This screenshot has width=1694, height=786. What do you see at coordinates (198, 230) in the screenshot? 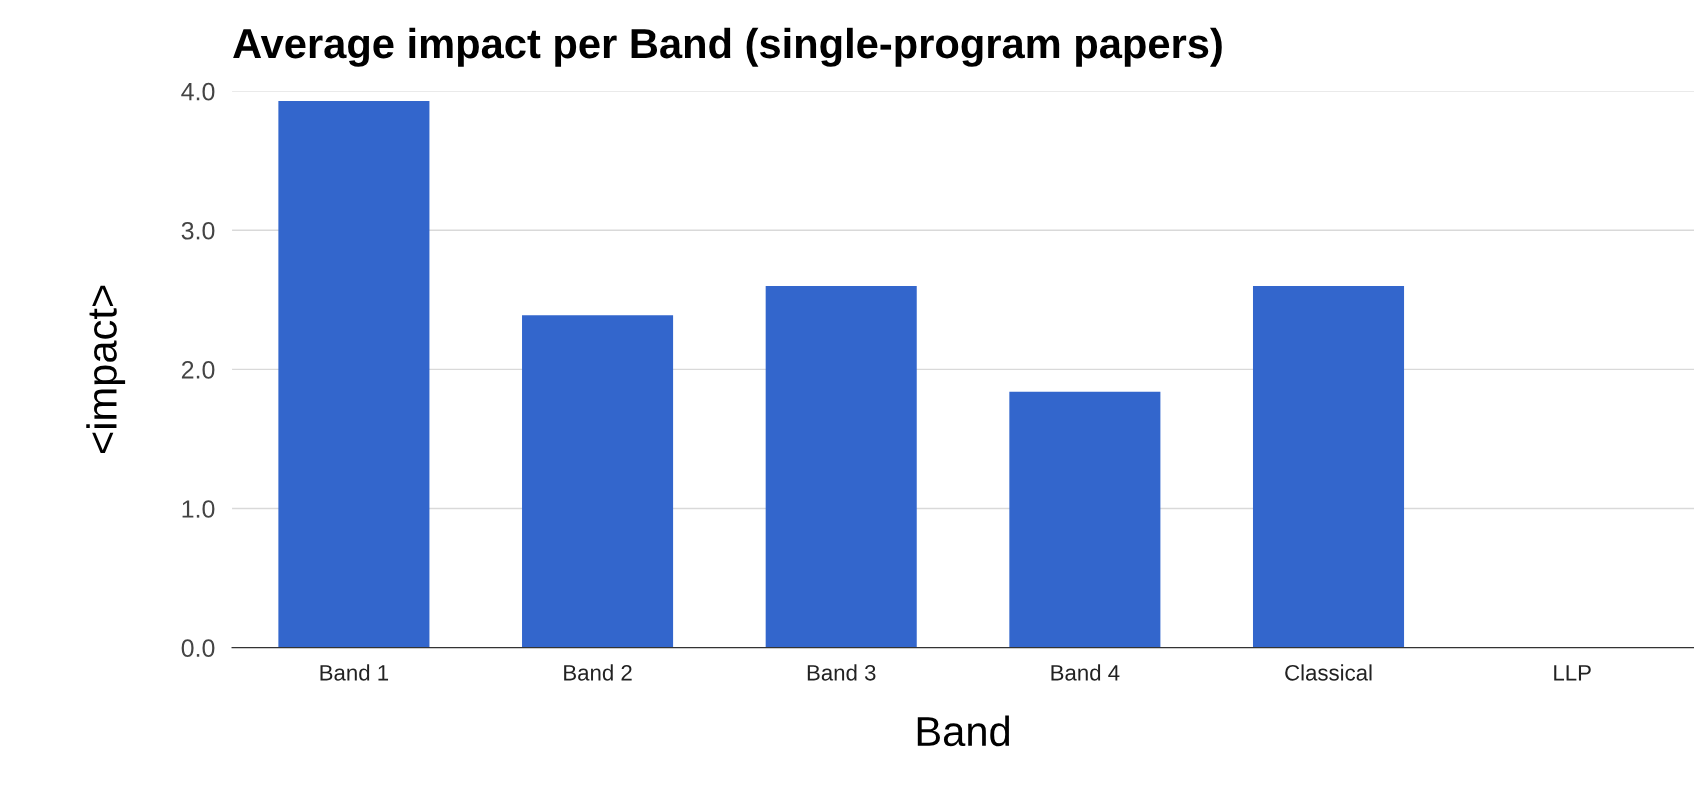
I see `y-tick-label: 3.0` at bounding box center [198, 230].